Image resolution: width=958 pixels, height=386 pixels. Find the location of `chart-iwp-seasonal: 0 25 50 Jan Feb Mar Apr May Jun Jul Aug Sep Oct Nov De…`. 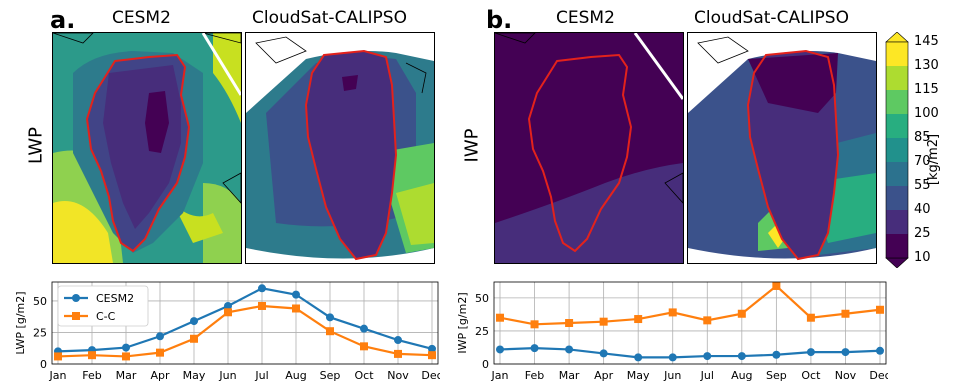

chart-iwp-seasonal: 0 25 50 Jan Feb Mar Apr May Jun Jul Aug Sep Oct Nov De… is located at coordinates (672, 331).